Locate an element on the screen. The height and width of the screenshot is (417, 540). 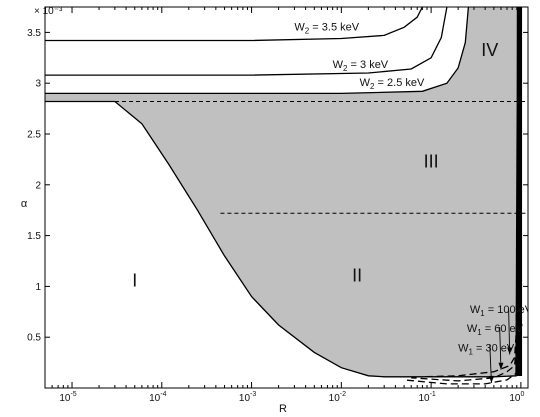
x-tick-exp: -5 is located at coordinates (73, 394).